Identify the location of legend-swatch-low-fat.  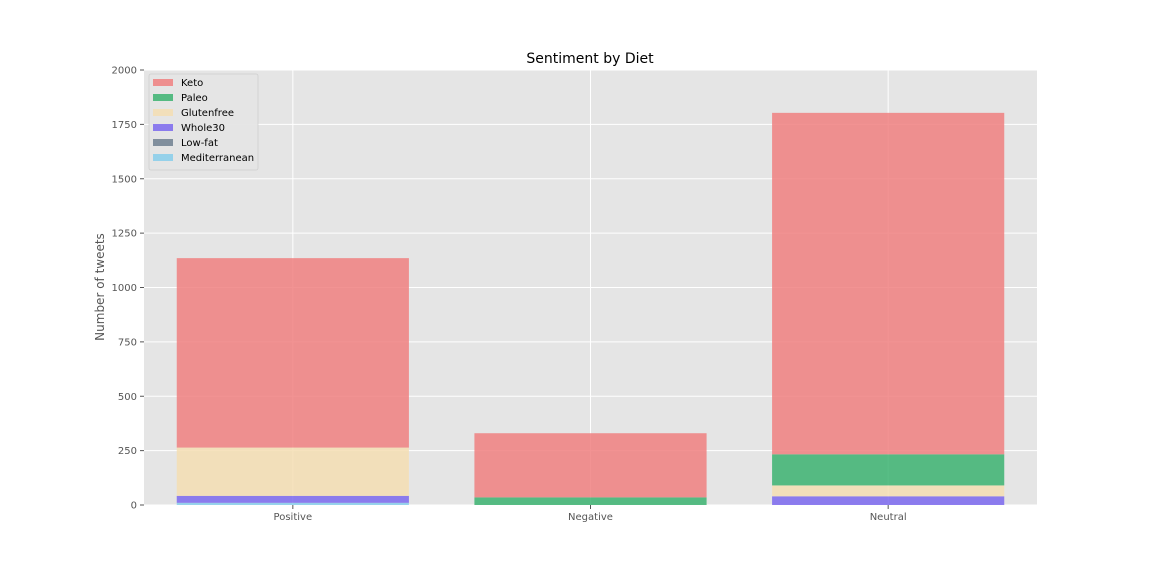
(163, 142).